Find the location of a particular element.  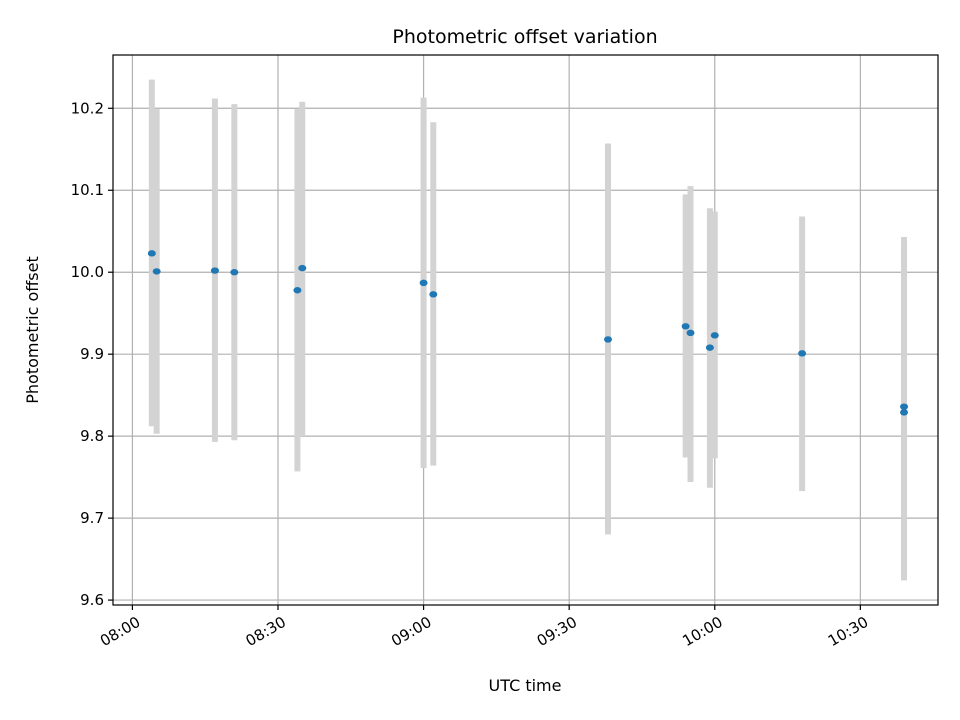

y-tick-label: 9.7 is located at coordinates (92, 518).